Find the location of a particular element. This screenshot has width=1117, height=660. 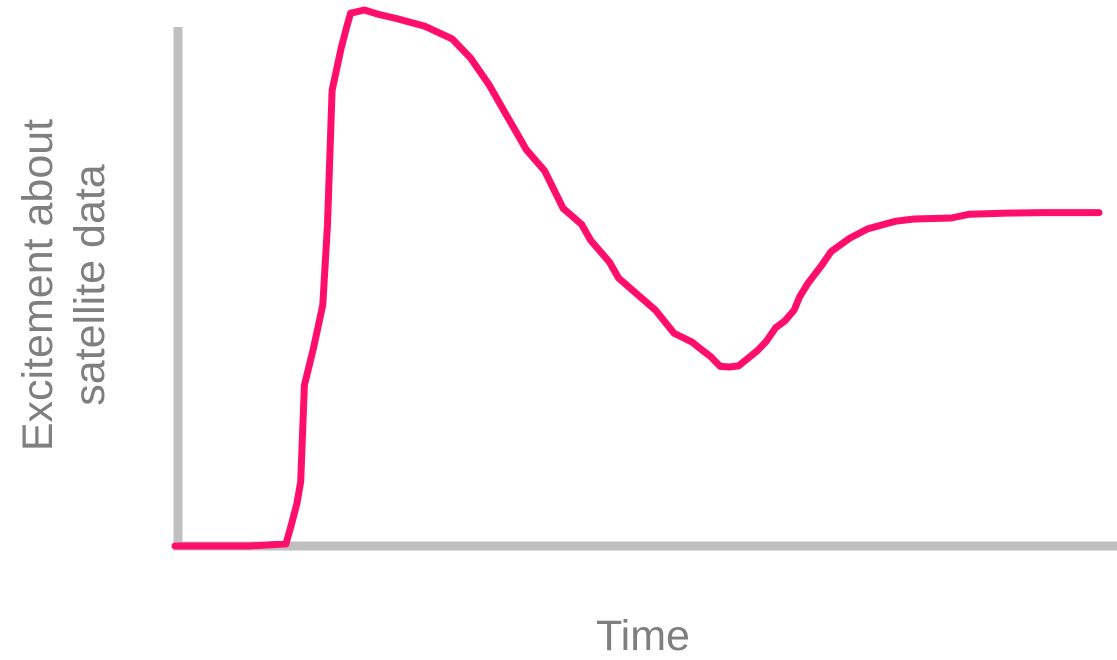

y-axis-label-line-1: Excitement about is located at coordinates (38, 285).